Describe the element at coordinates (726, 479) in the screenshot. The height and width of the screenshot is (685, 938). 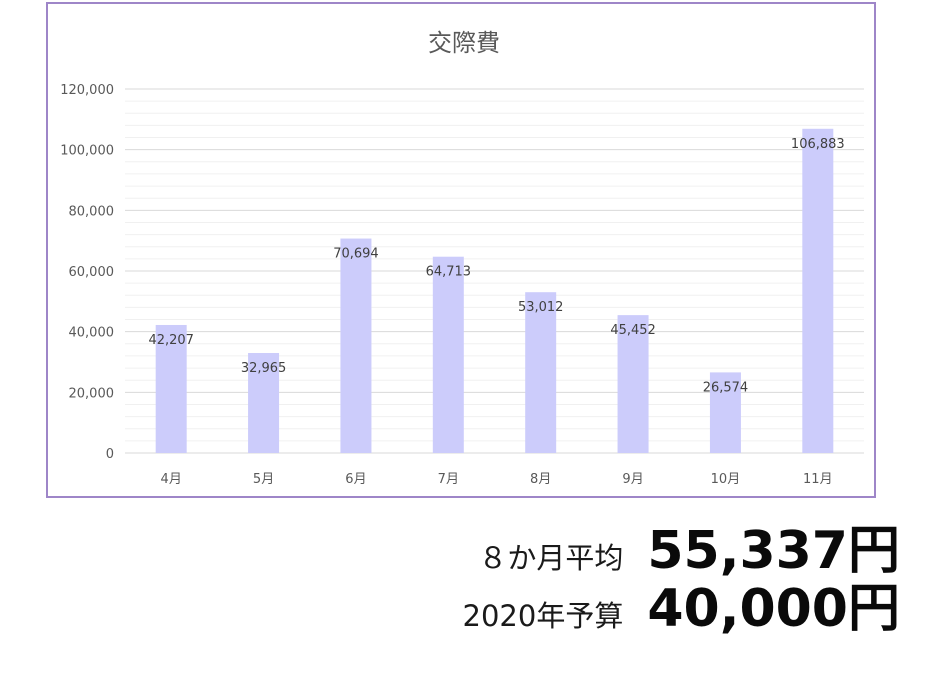
I see `x-tick-label: 10月` at that location.